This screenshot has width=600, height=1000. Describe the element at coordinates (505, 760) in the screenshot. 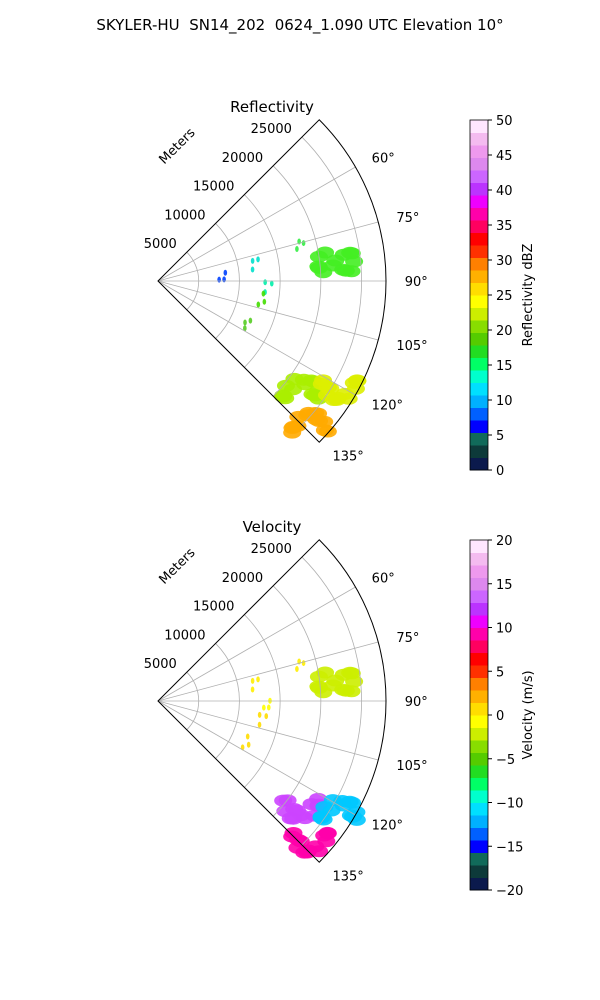

I see `colorbar-tick-label: −5` at that location.